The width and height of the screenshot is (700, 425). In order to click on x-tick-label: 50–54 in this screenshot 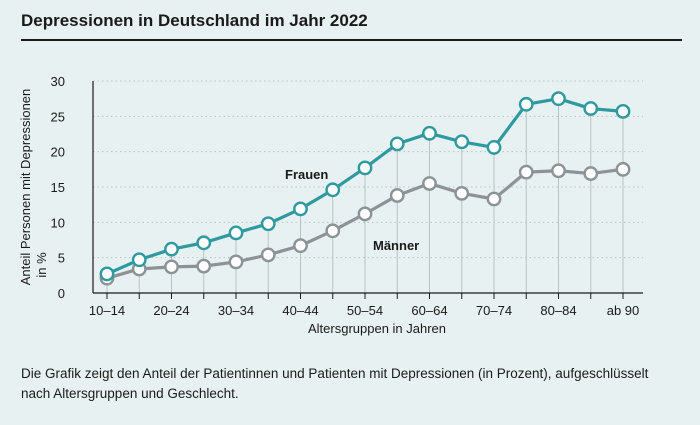, I will do `click(365, 310)`.